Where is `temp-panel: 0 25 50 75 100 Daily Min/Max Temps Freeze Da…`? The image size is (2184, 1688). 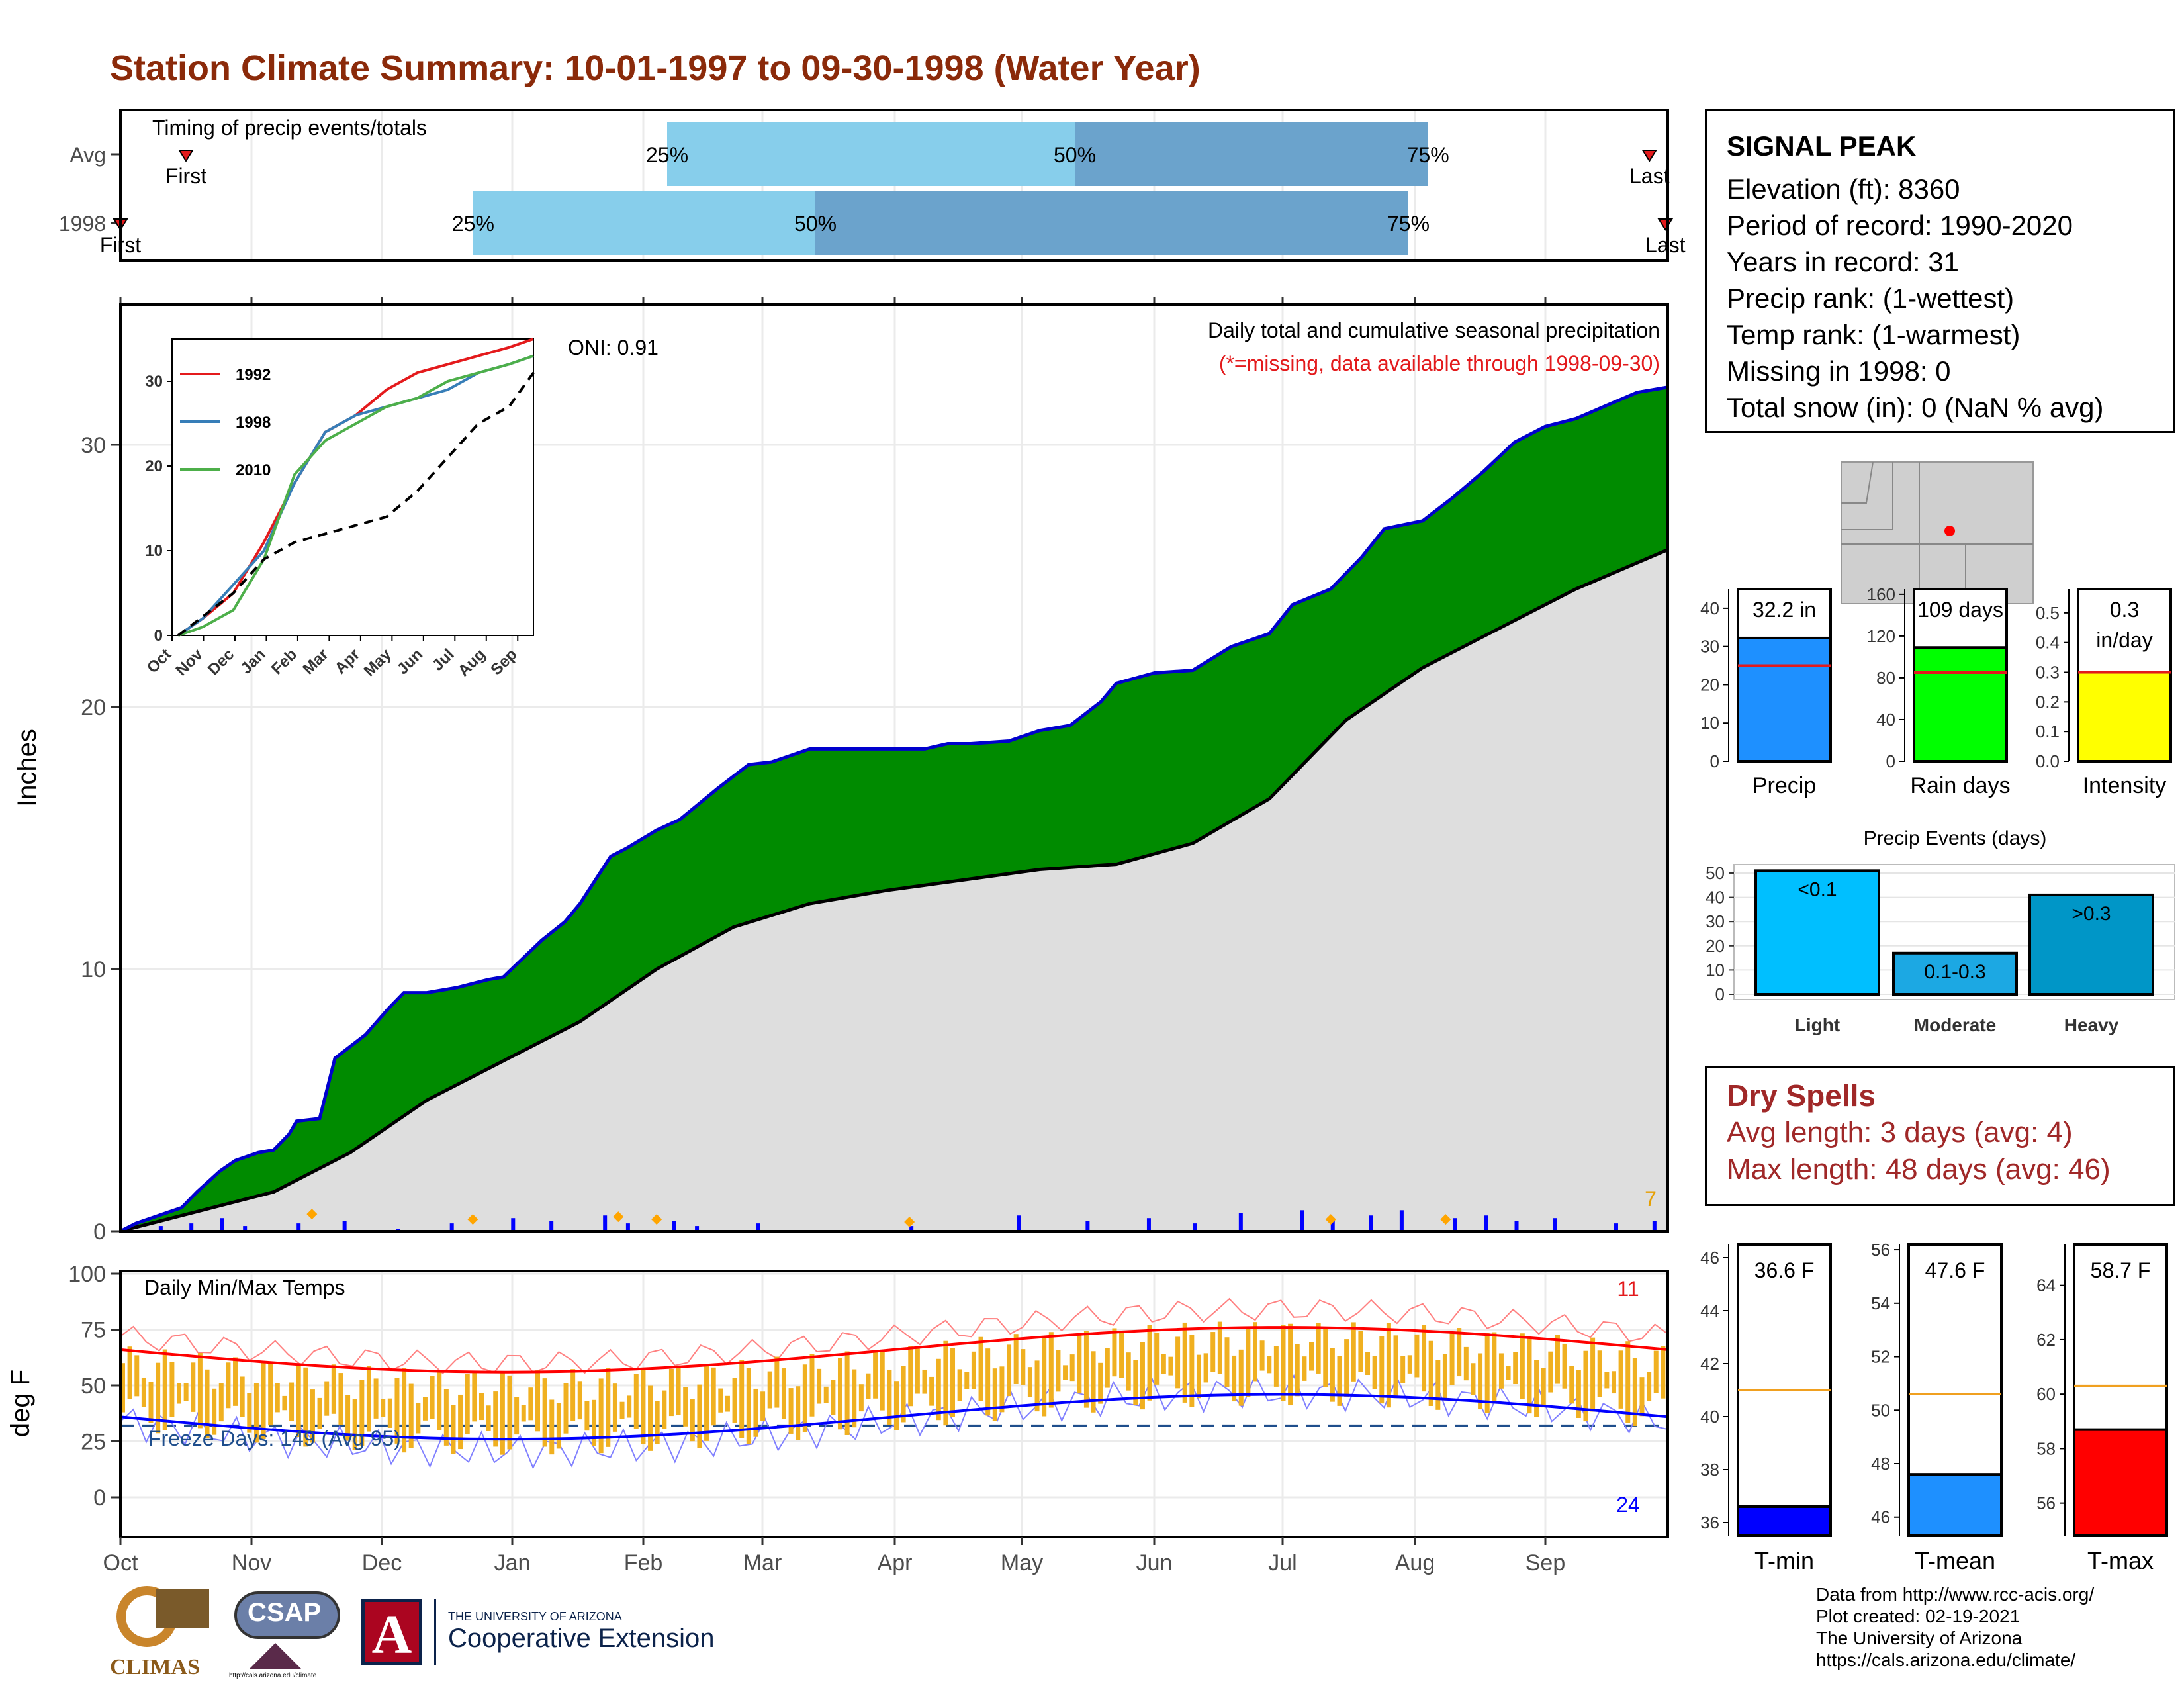
temp-panel: 0 25 50 75 100 Daily Min/Max Temps Freeze Da… is located at coordinates (837, 1400).